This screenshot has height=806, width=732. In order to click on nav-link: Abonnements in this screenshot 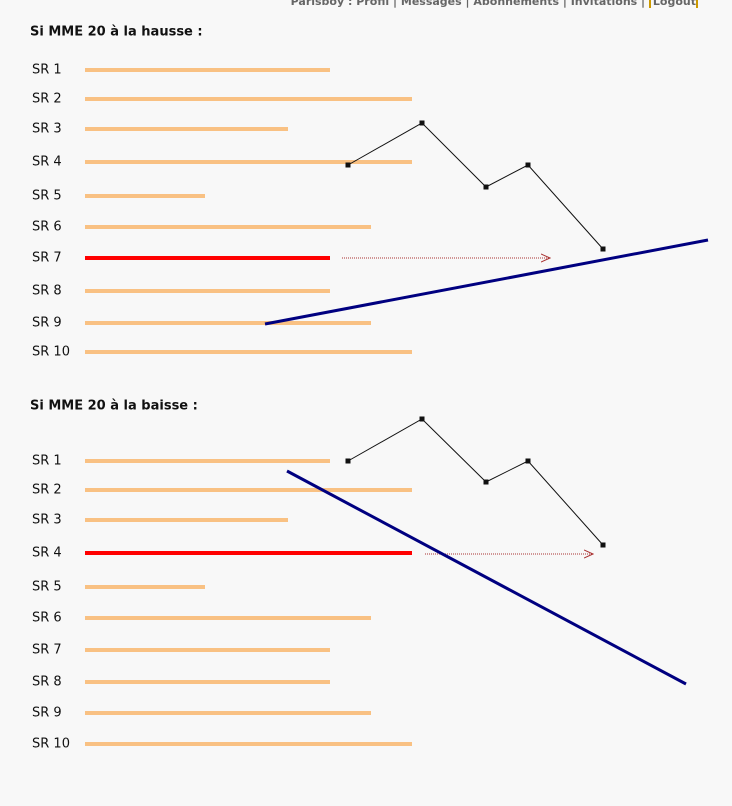, I will do `click(516, 4)`.